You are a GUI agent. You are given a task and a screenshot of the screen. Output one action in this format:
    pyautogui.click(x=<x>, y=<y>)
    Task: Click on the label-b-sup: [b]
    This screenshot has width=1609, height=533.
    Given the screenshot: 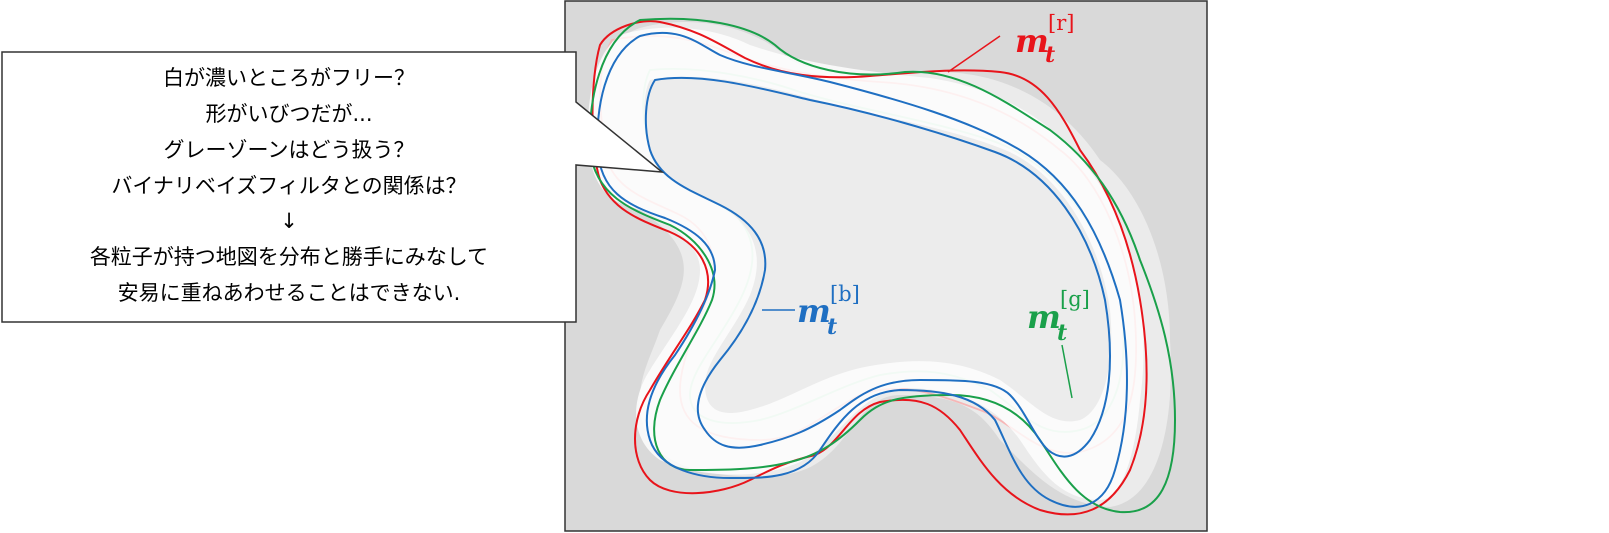 What is the action you would take?
    pyautogui.click(x=845, y=294)
    